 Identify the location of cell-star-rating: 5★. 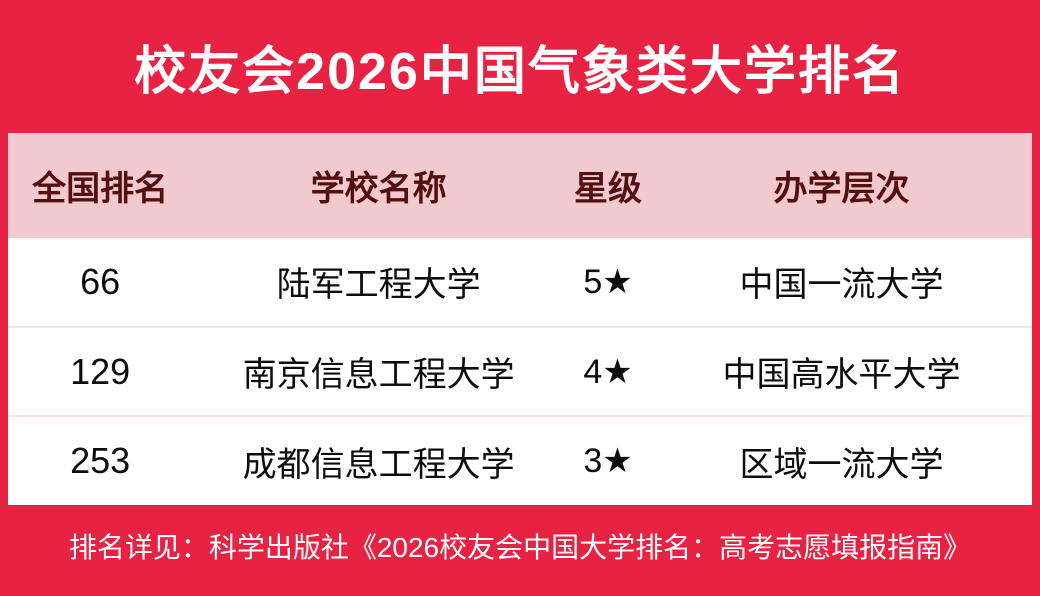
(608, 281).